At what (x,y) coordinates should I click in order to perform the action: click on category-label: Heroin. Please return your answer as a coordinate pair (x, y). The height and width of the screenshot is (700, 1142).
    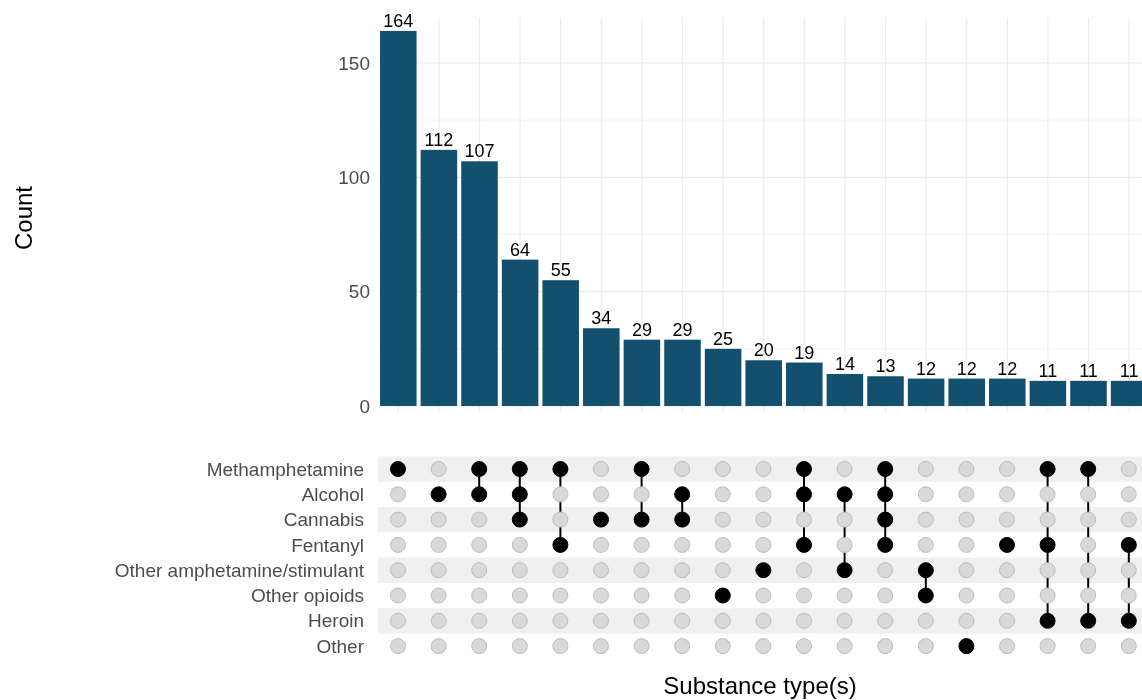
    Looking at the image, I should click on (336, 621).